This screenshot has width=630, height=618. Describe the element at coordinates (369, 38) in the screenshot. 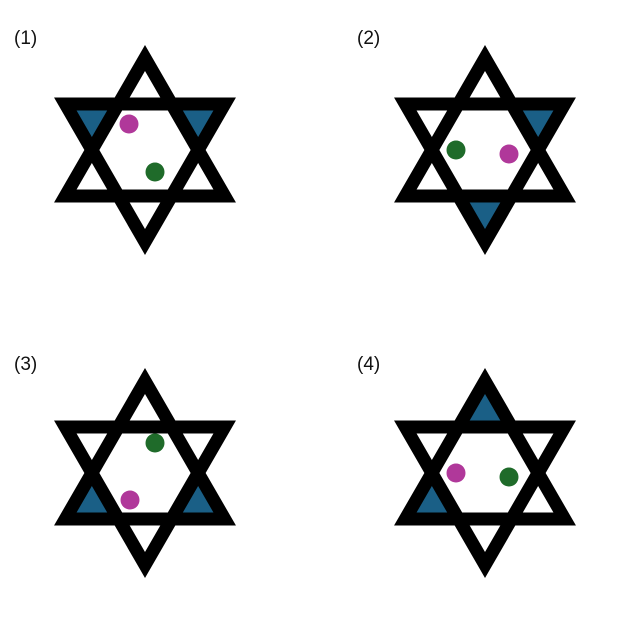

I see `panel-label: (2)` at that location.